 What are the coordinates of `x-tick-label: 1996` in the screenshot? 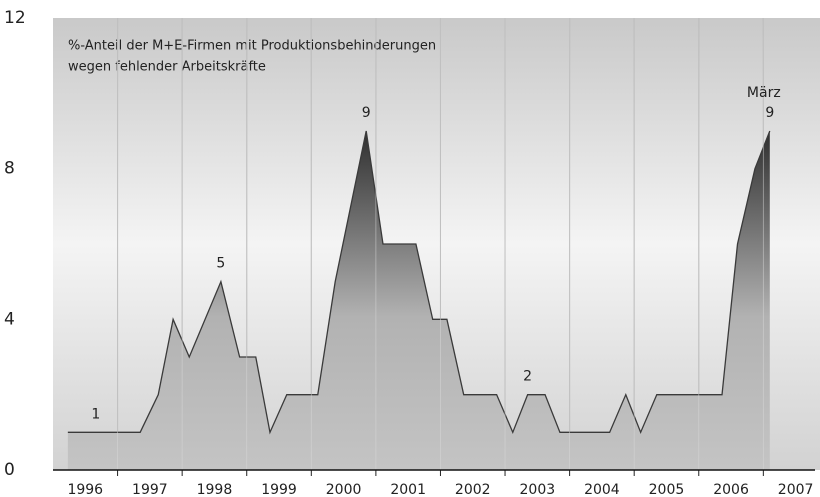 It's located at (85, 489).